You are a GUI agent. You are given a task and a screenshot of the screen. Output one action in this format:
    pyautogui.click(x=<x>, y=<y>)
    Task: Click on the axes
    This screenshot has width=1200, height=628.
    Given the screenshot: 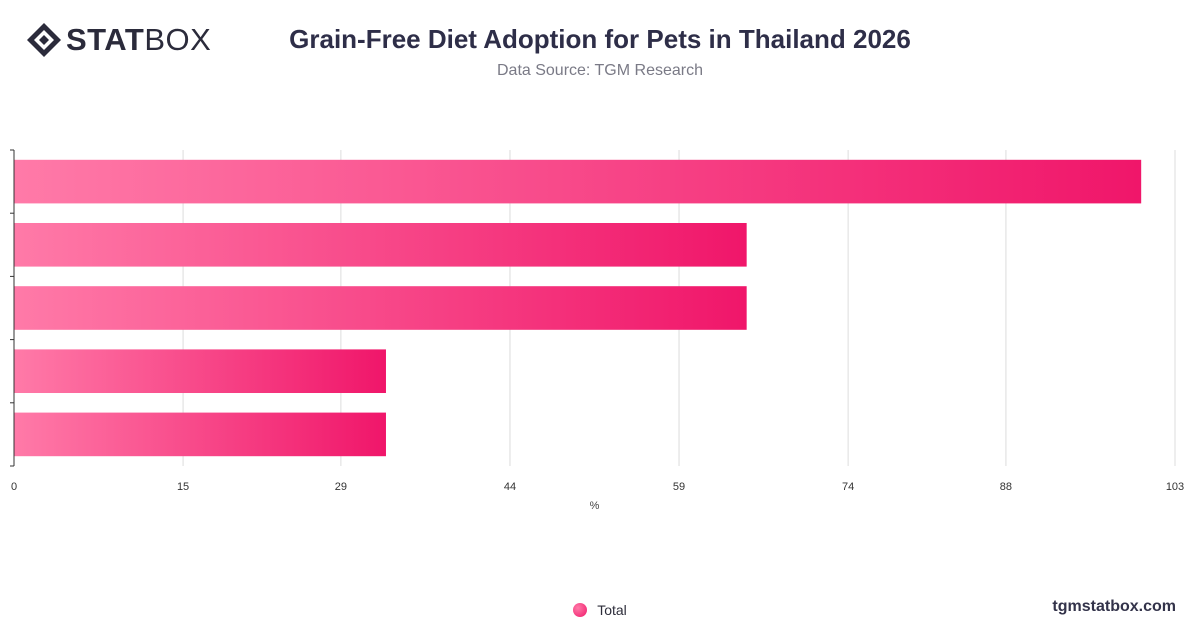 What is the action you would take?
    pyautogui.click(x=12, y=308)
    